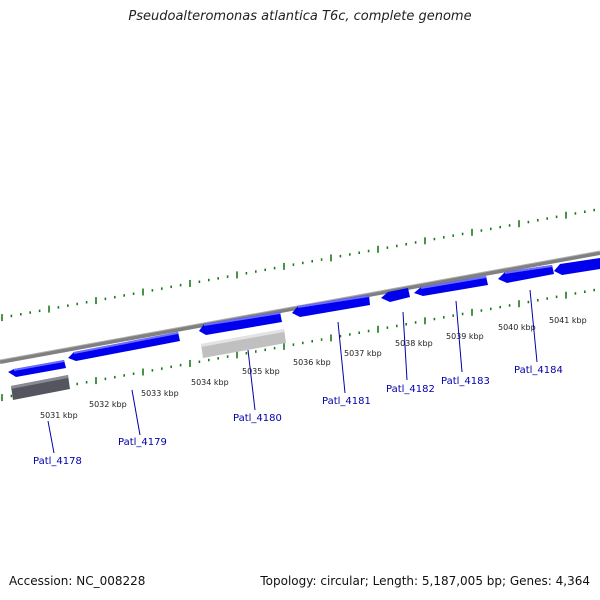  What do you see at coordinates (346, 401) in the screenshot?
I see `gene-label-patl-4181: Patl_4181` at bounding box center [346, 401].